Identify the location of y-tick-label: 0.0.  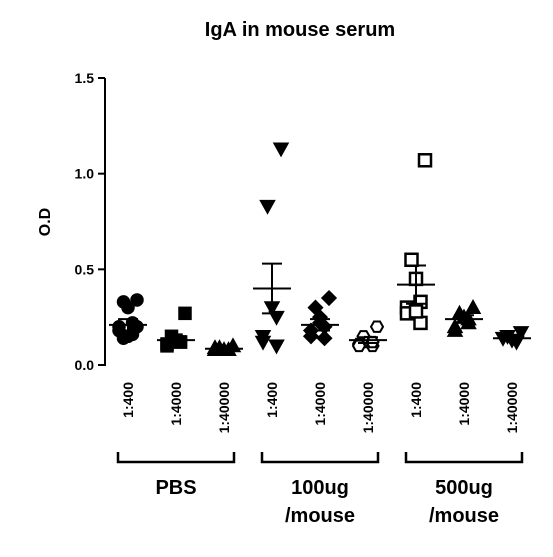
(85, 365).